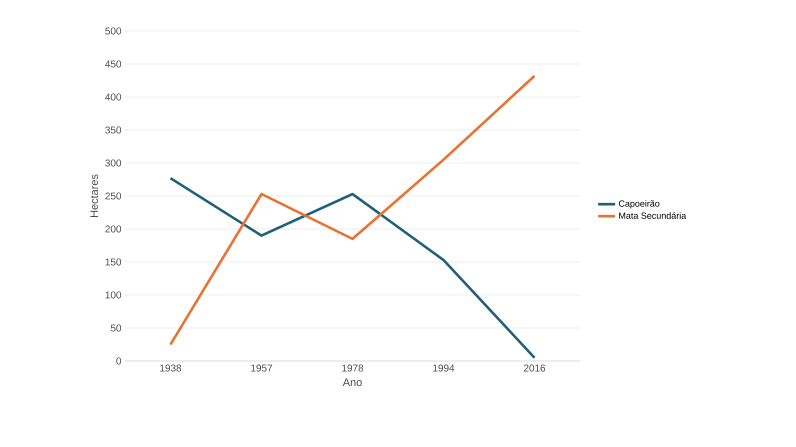  What do you see at coordinates (261, 368) in the screenshot?
I see `x-tick-label: 1957` at bounding box center [261, 368].